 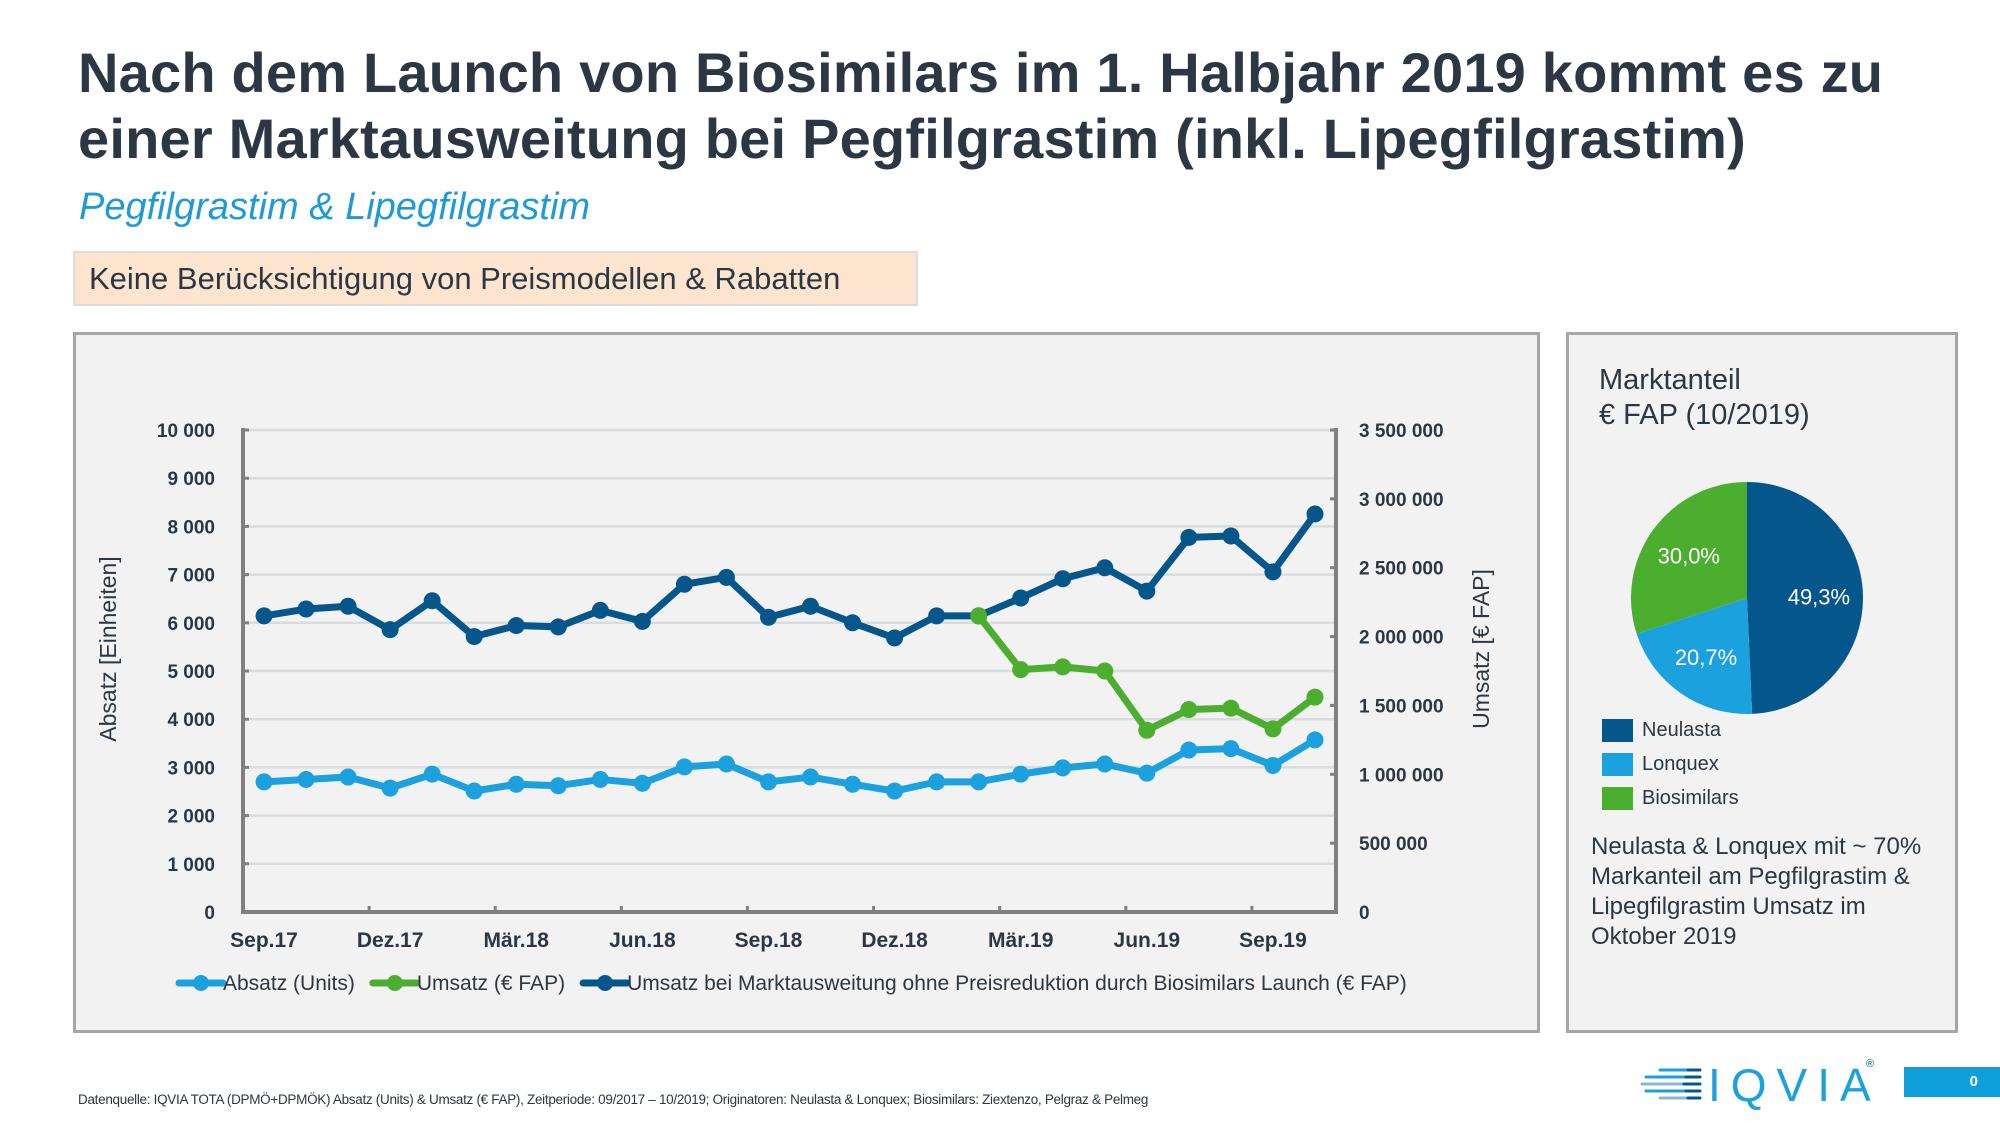 I want to click on legend-swatch-neulasta, so click(x=1617, y=730).